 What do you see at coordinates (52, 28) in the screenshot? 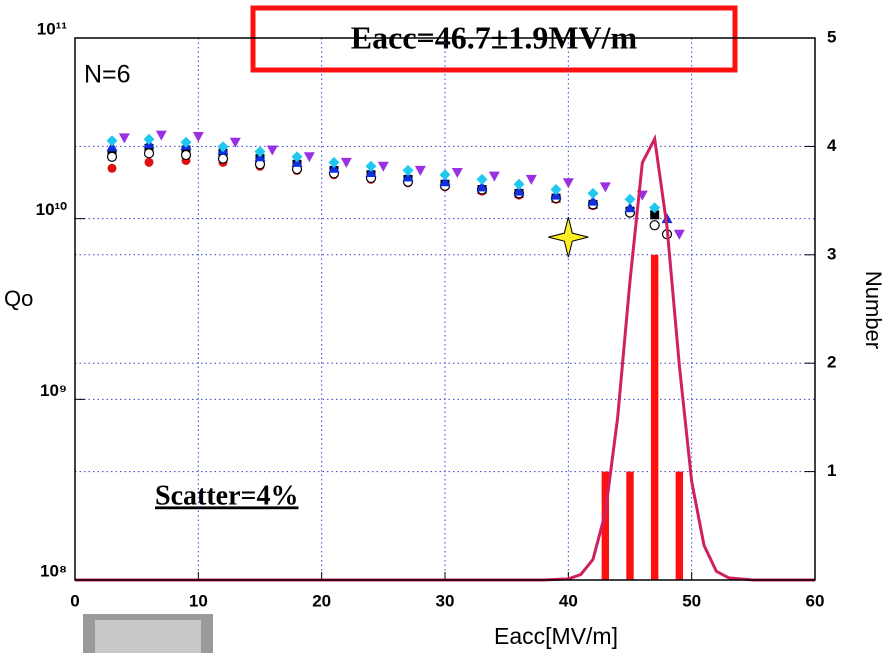
I see `y-tick-label: 10¹¹` at bounding box center [52, 28].